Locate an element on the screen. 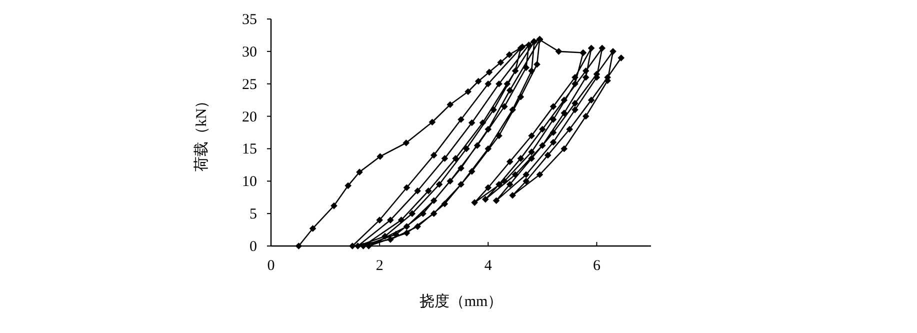 The image size is (917, 333). y-tick-label: 30 is located at coordinates (249, 52).